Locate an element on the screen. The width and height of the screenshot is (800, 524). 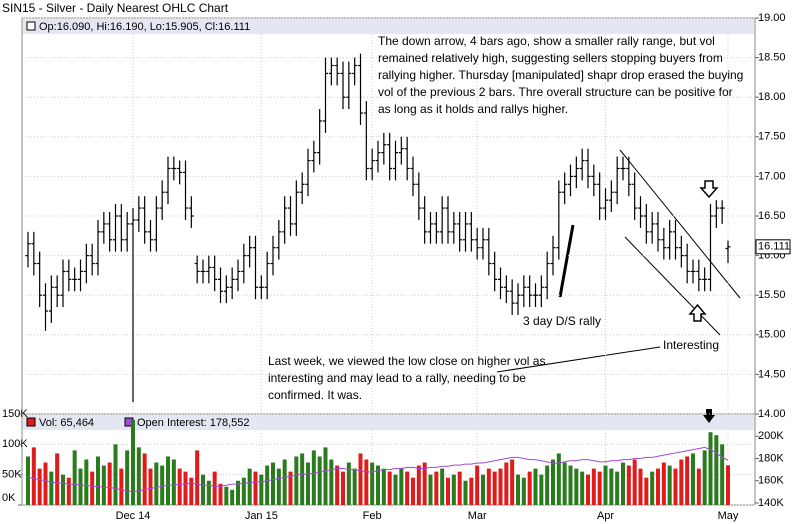
down-arrow is located at coordinates (709, 189).